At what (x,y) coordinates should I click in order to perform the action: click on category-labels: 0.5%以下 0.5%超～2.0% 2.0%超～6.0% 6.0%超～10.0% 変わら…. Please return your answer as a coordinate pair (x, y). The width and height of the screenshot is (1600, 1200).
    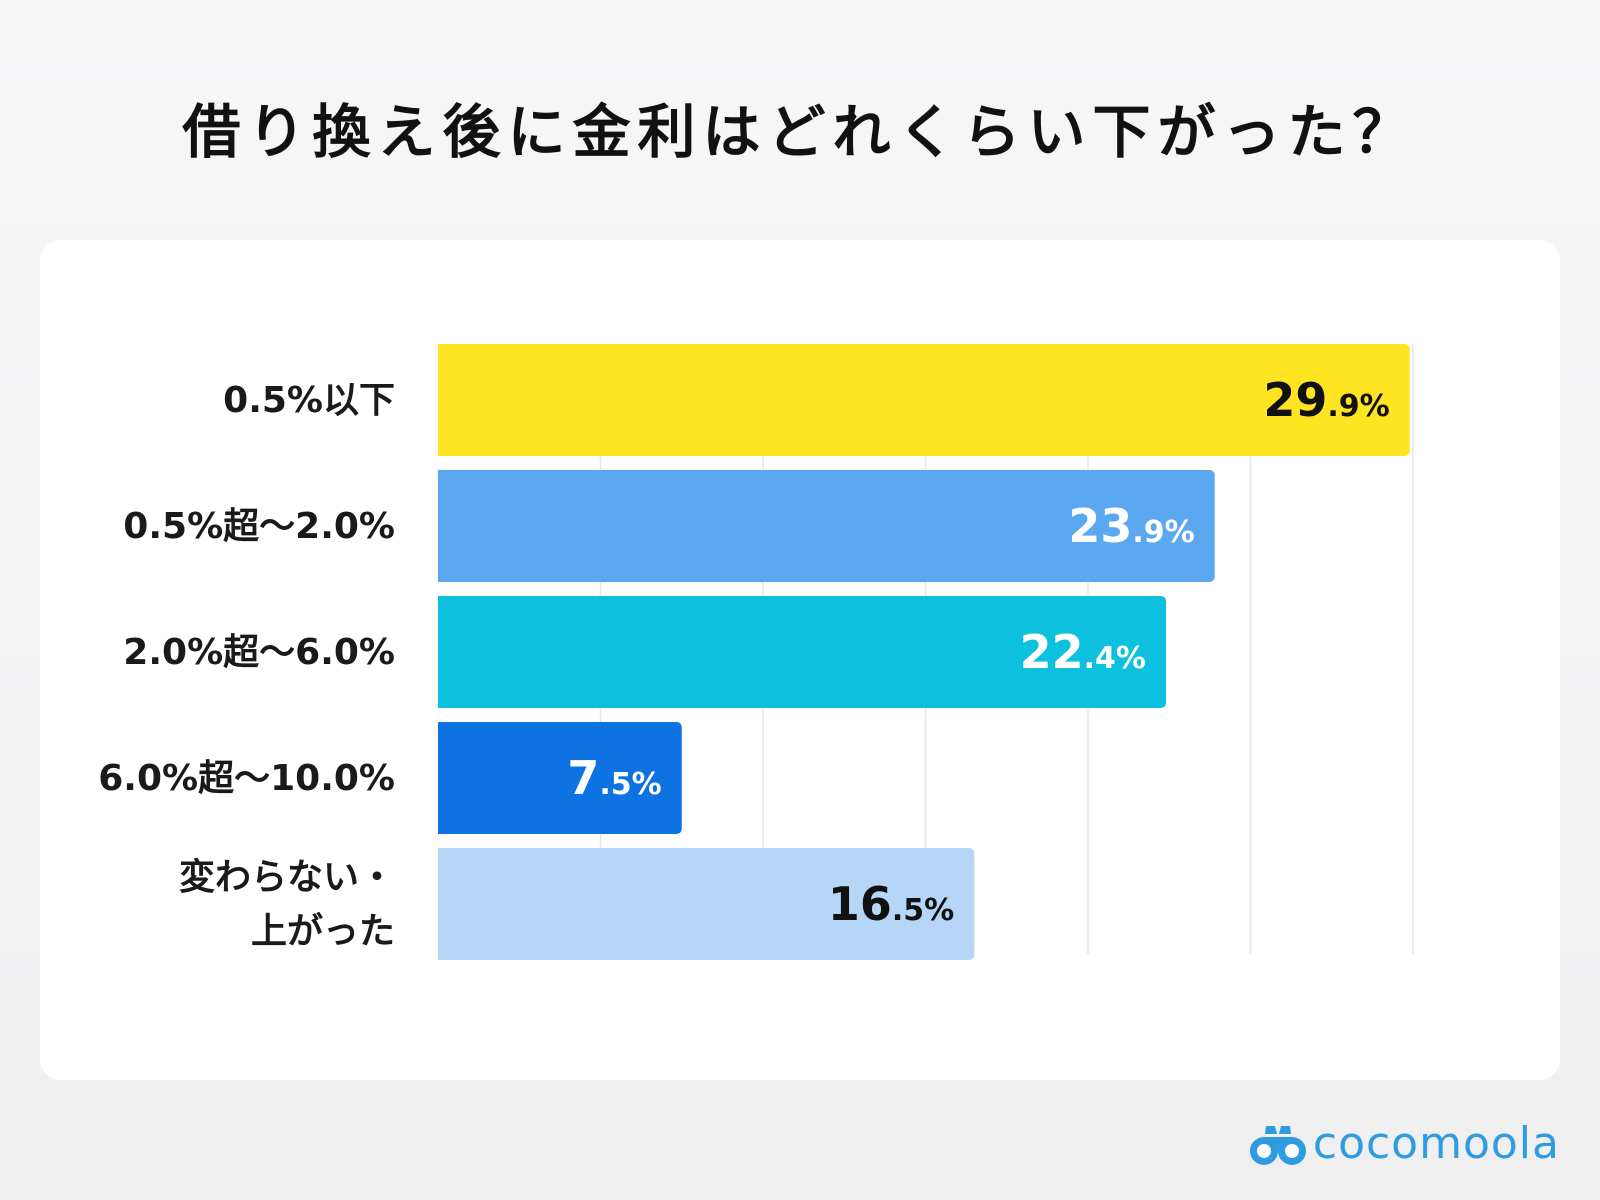
    Looking at the image, I should click on (246, 666).